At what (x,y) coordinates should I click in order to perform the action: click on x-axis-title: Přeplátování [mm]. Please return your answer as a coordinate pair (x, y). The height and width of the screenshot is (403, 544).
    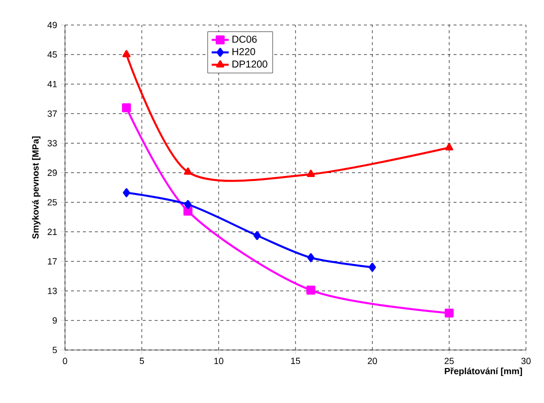
    Looking at the image, I should click on (483, 371).